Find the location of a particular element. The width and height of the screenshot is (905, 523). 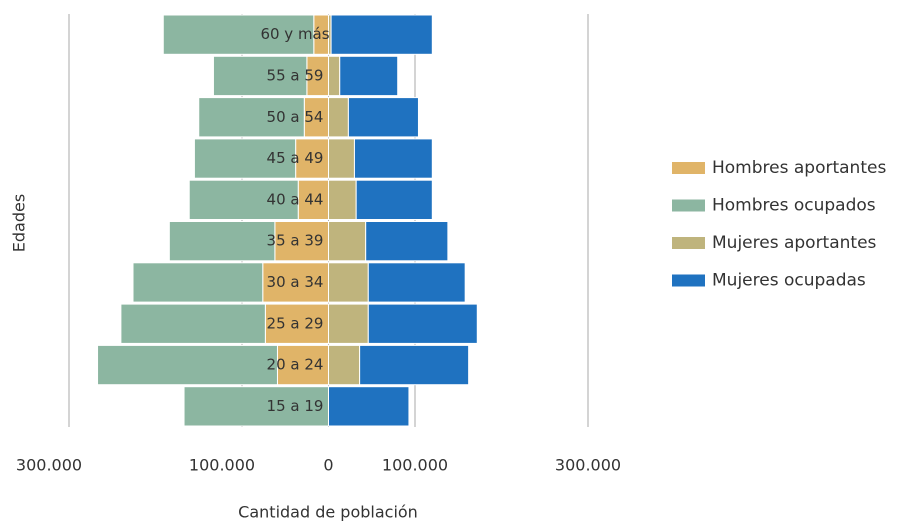

category-label: 20 a 24 is located at coordinates (295, 365).